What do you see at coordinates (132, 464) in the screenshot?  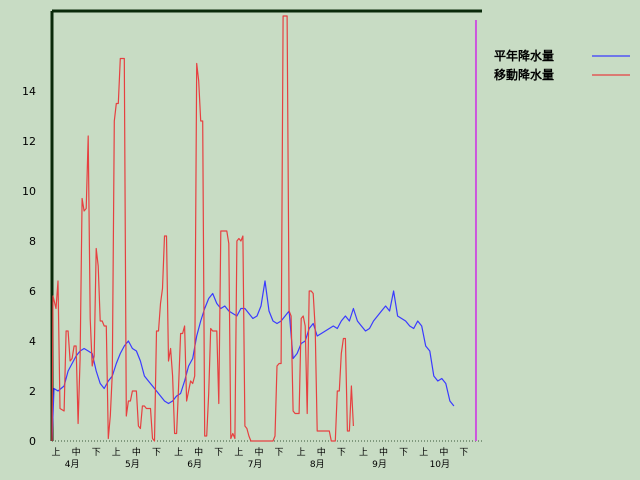 I see `x-month-label: 5月` at bounding box center [132, 464].